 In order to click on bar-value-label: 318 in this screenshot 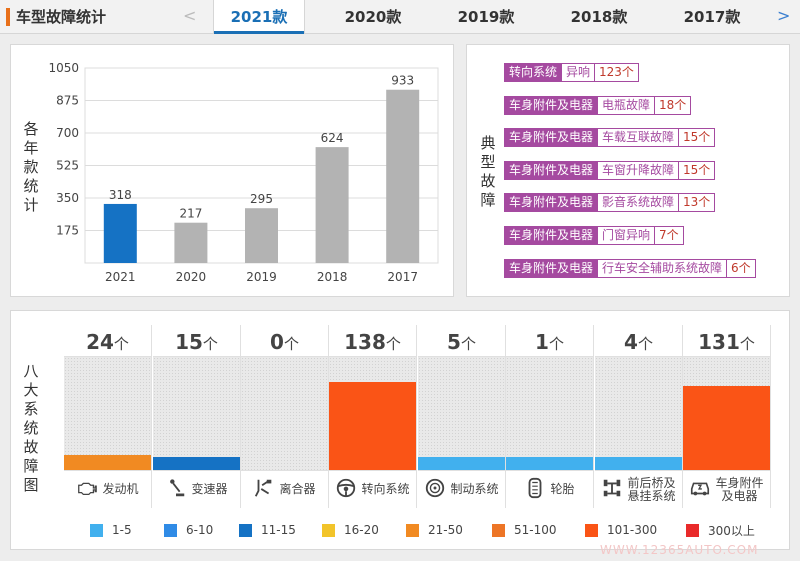, I will do `click(120, 195)`.